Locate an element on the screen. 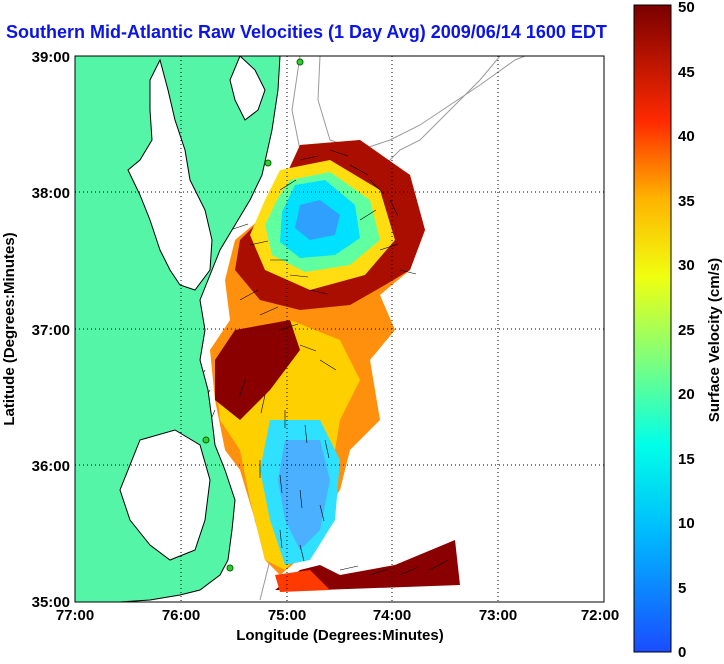 The image size is (724, 664). x-tick-label: 76:00 is located at coordinates (181, 615).